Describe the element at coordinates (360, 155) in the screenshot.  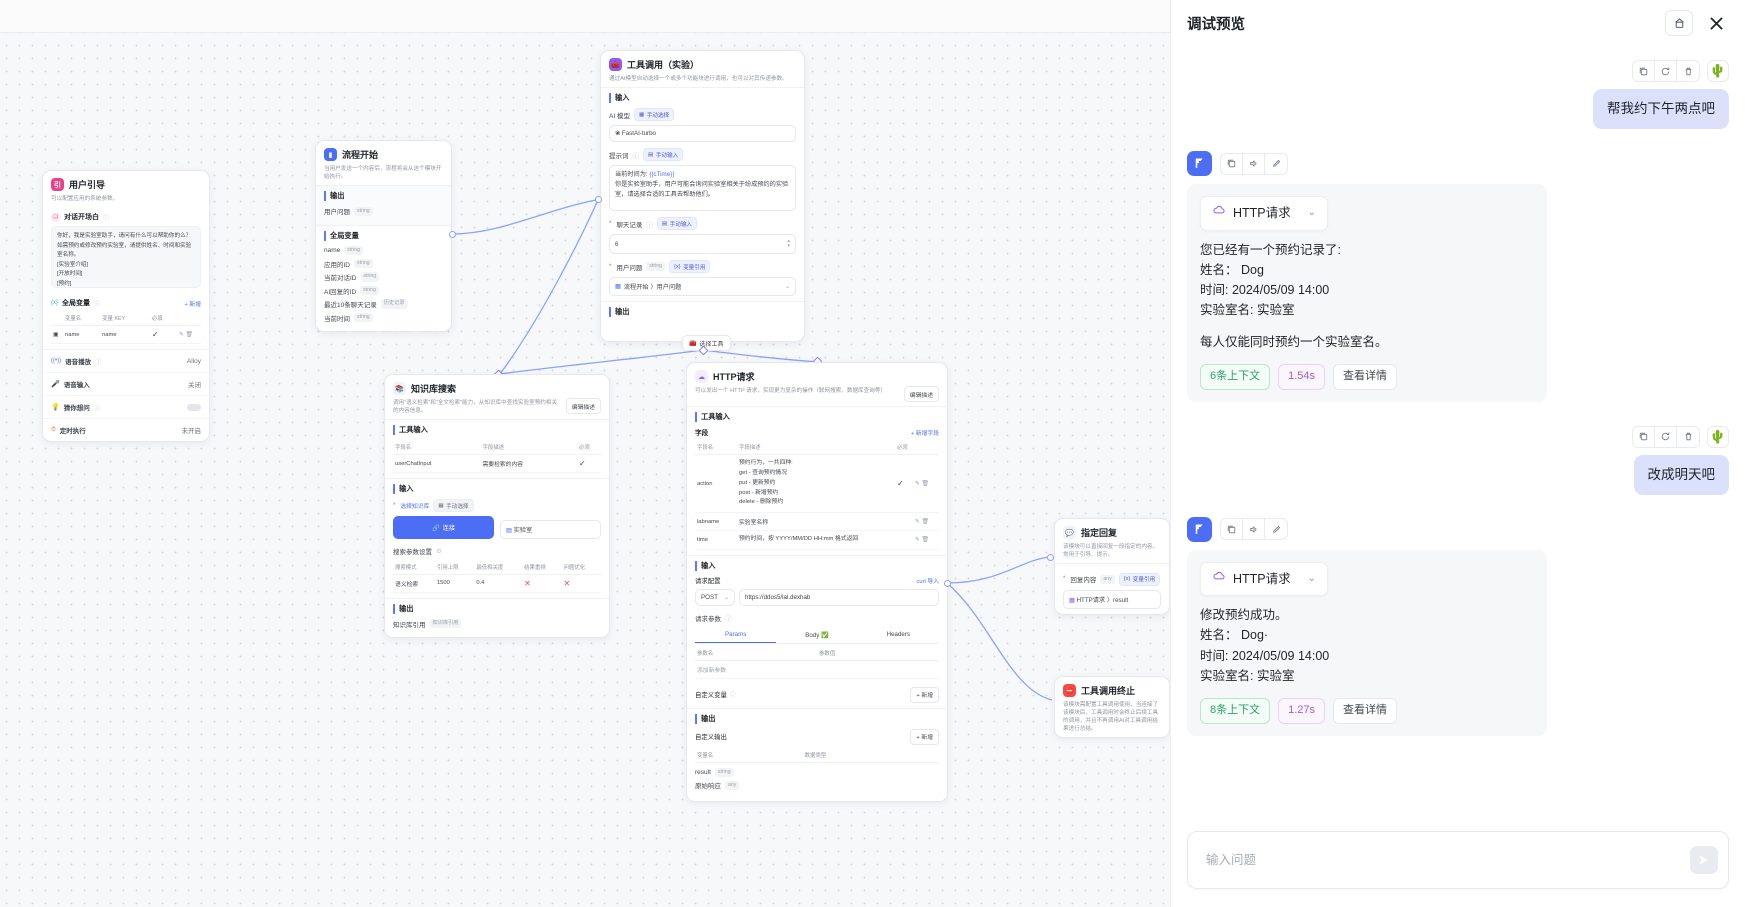
I see `node-title-text: 流程开始` at that location.